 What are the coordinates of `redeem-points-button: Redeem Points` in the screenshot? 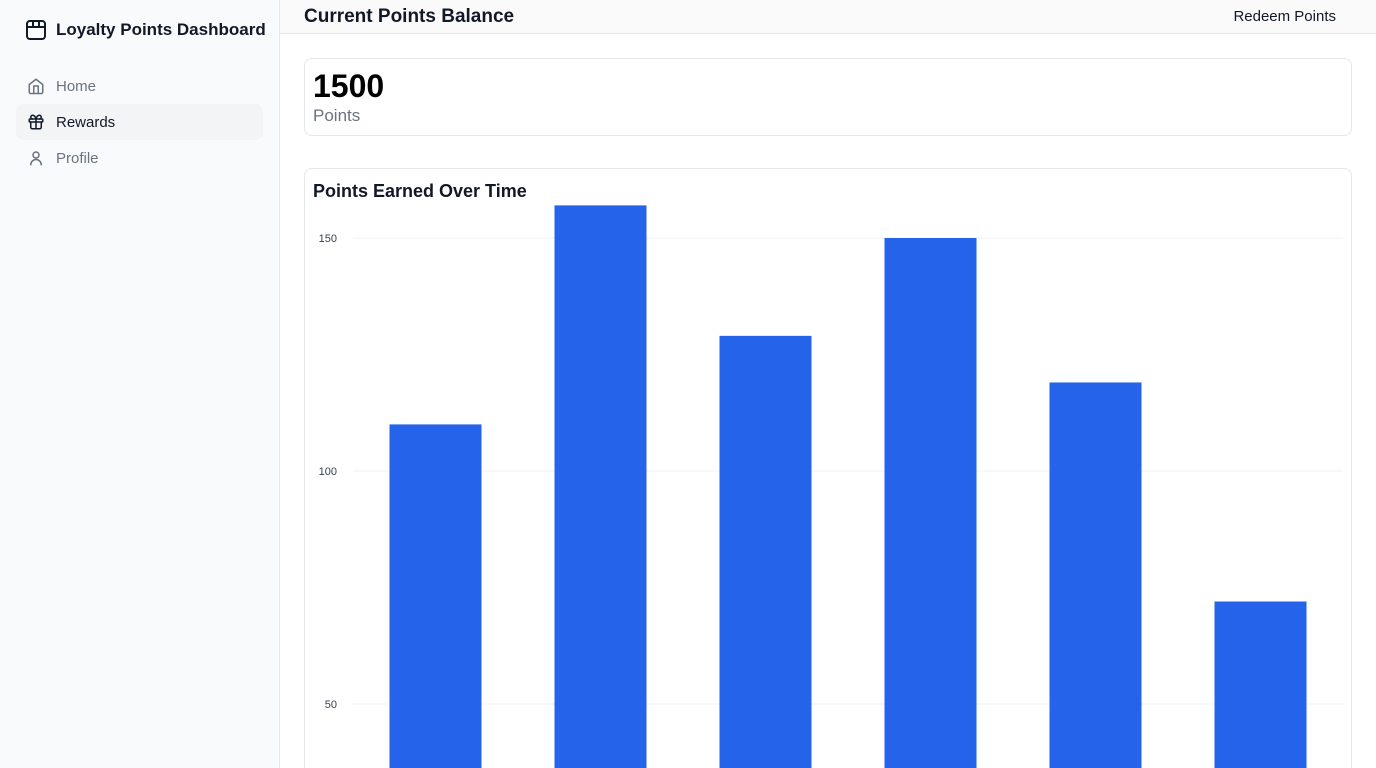 It's located at (1284, 16).